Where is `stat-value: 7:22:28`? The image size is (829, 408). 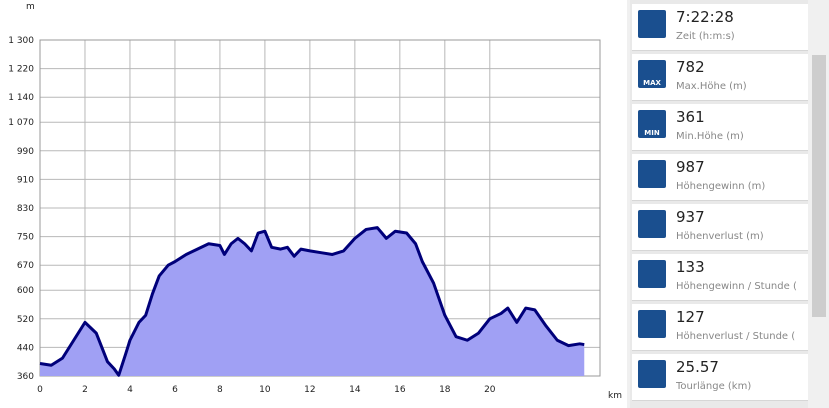
stat-value: 7:22:28 is located at coordinates (705, 17).